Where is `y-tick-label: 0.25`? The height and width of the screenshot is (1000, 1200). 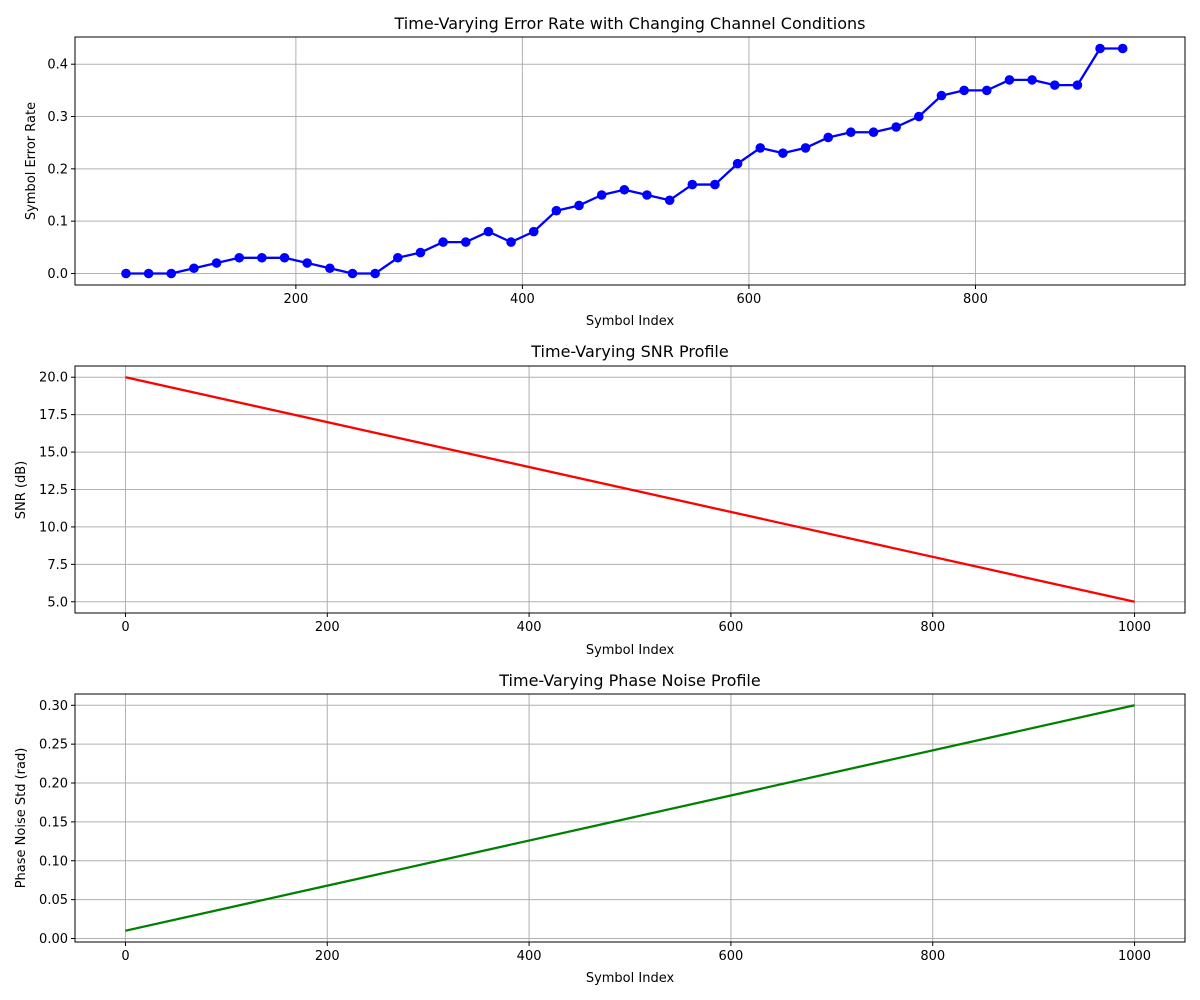 y-tick-label: 0.25 is located at coordinates (53, 745).